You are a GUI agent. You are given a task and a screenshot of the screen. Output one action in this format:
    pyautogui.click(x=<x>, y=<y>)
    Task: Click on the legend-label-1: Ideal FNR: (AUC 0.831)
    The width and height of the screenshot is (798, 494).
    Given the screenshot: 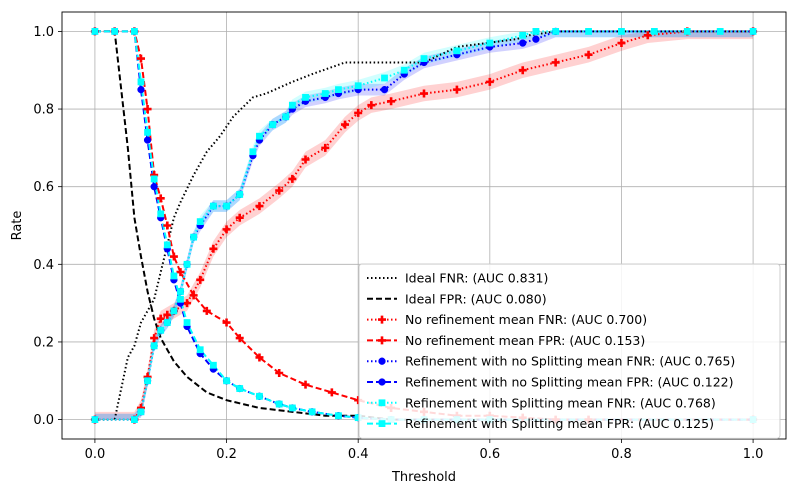 What is the action you would take?
    pyautogui.click(x=476, y=278)
    